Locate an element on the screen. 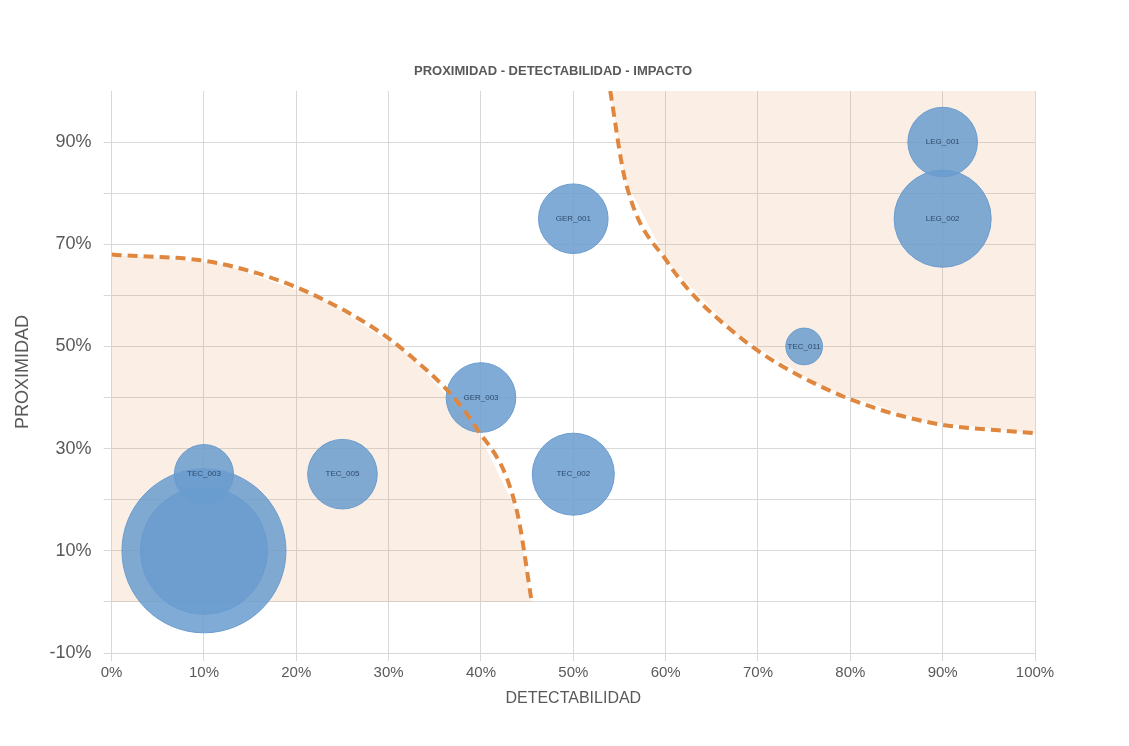 The width and height of the screenshot is (1129, 746). y-tick-label: 10% is located at coordinates (73, 549).